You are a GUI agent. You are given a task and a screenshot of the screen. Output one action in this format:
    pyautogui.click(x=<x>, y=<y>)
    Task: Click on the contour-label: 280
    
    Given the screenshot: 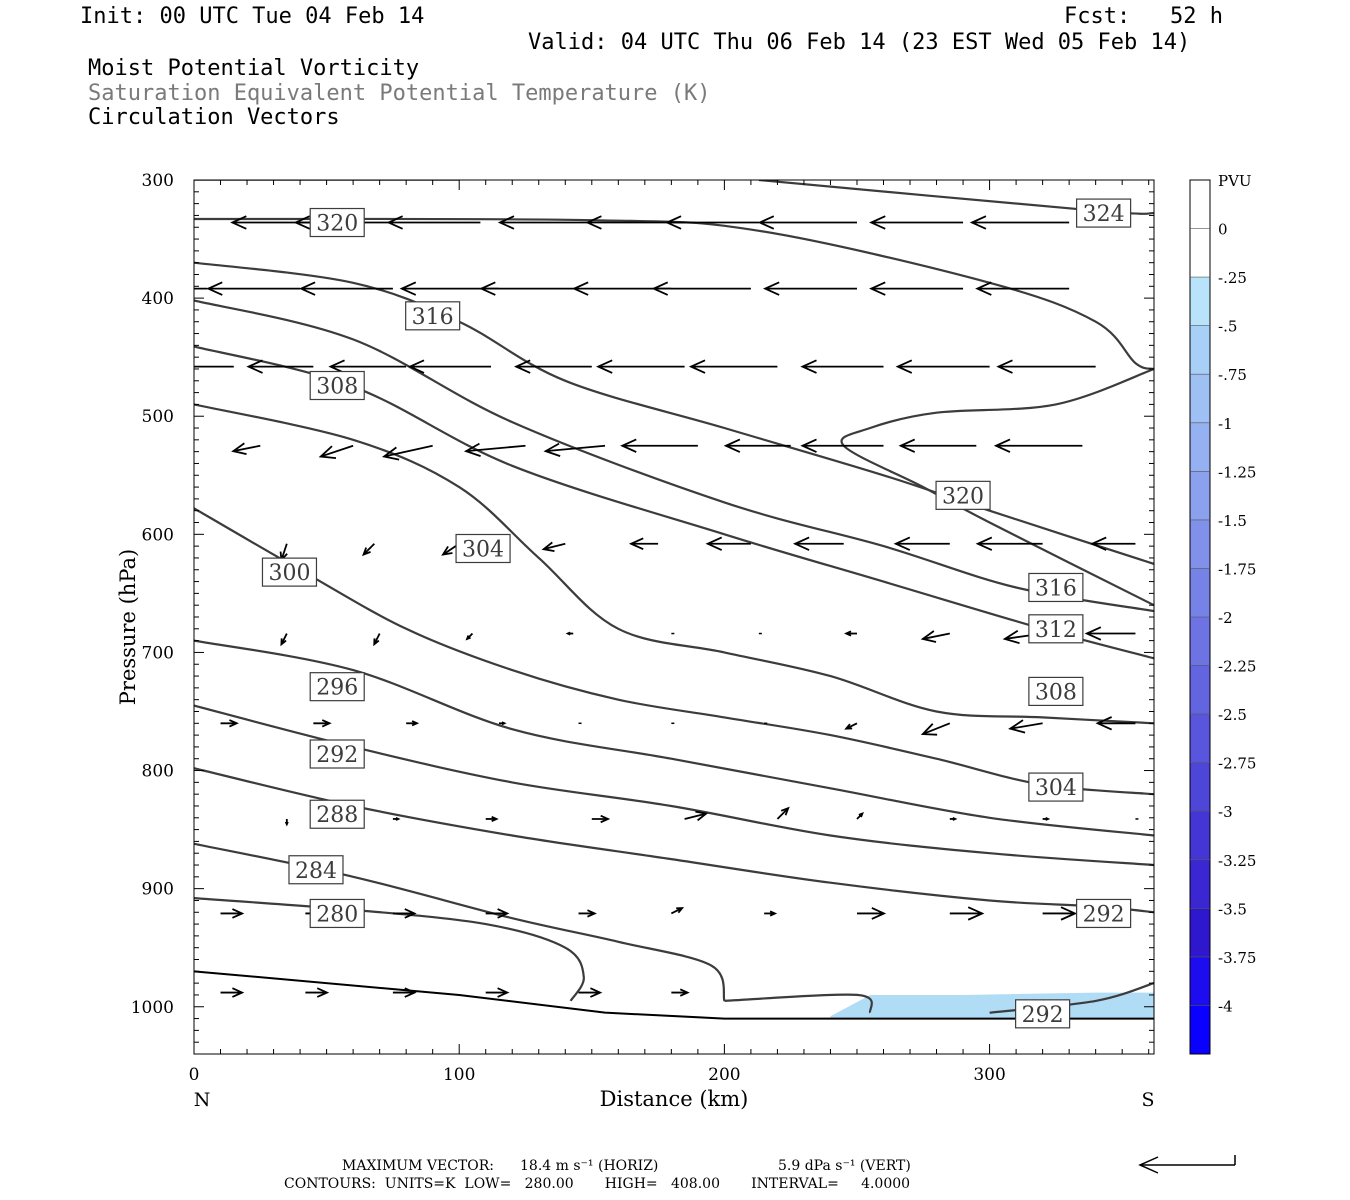 What is the action you would take?
    pyautogui.click(x=337, y=914)
    